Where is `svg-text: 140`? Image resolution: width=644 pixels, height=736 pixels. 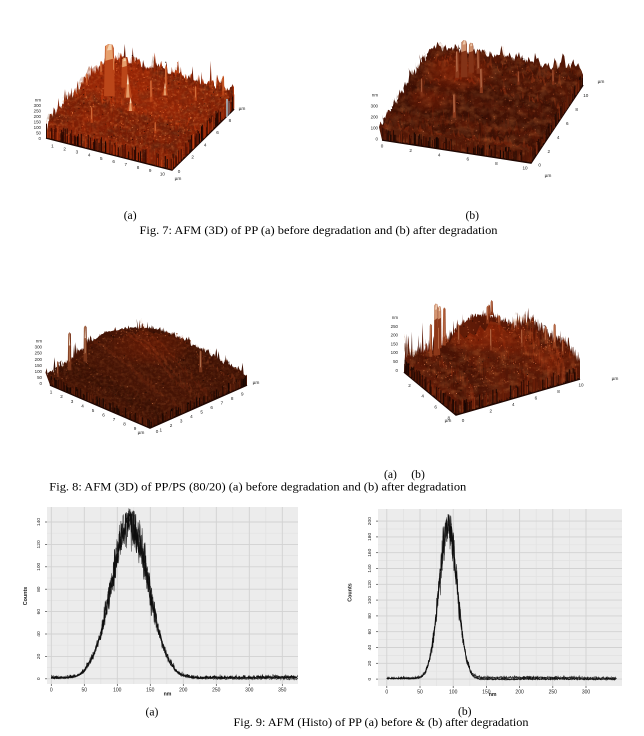 svg-text: 140 is located at coordinates (370, 568).